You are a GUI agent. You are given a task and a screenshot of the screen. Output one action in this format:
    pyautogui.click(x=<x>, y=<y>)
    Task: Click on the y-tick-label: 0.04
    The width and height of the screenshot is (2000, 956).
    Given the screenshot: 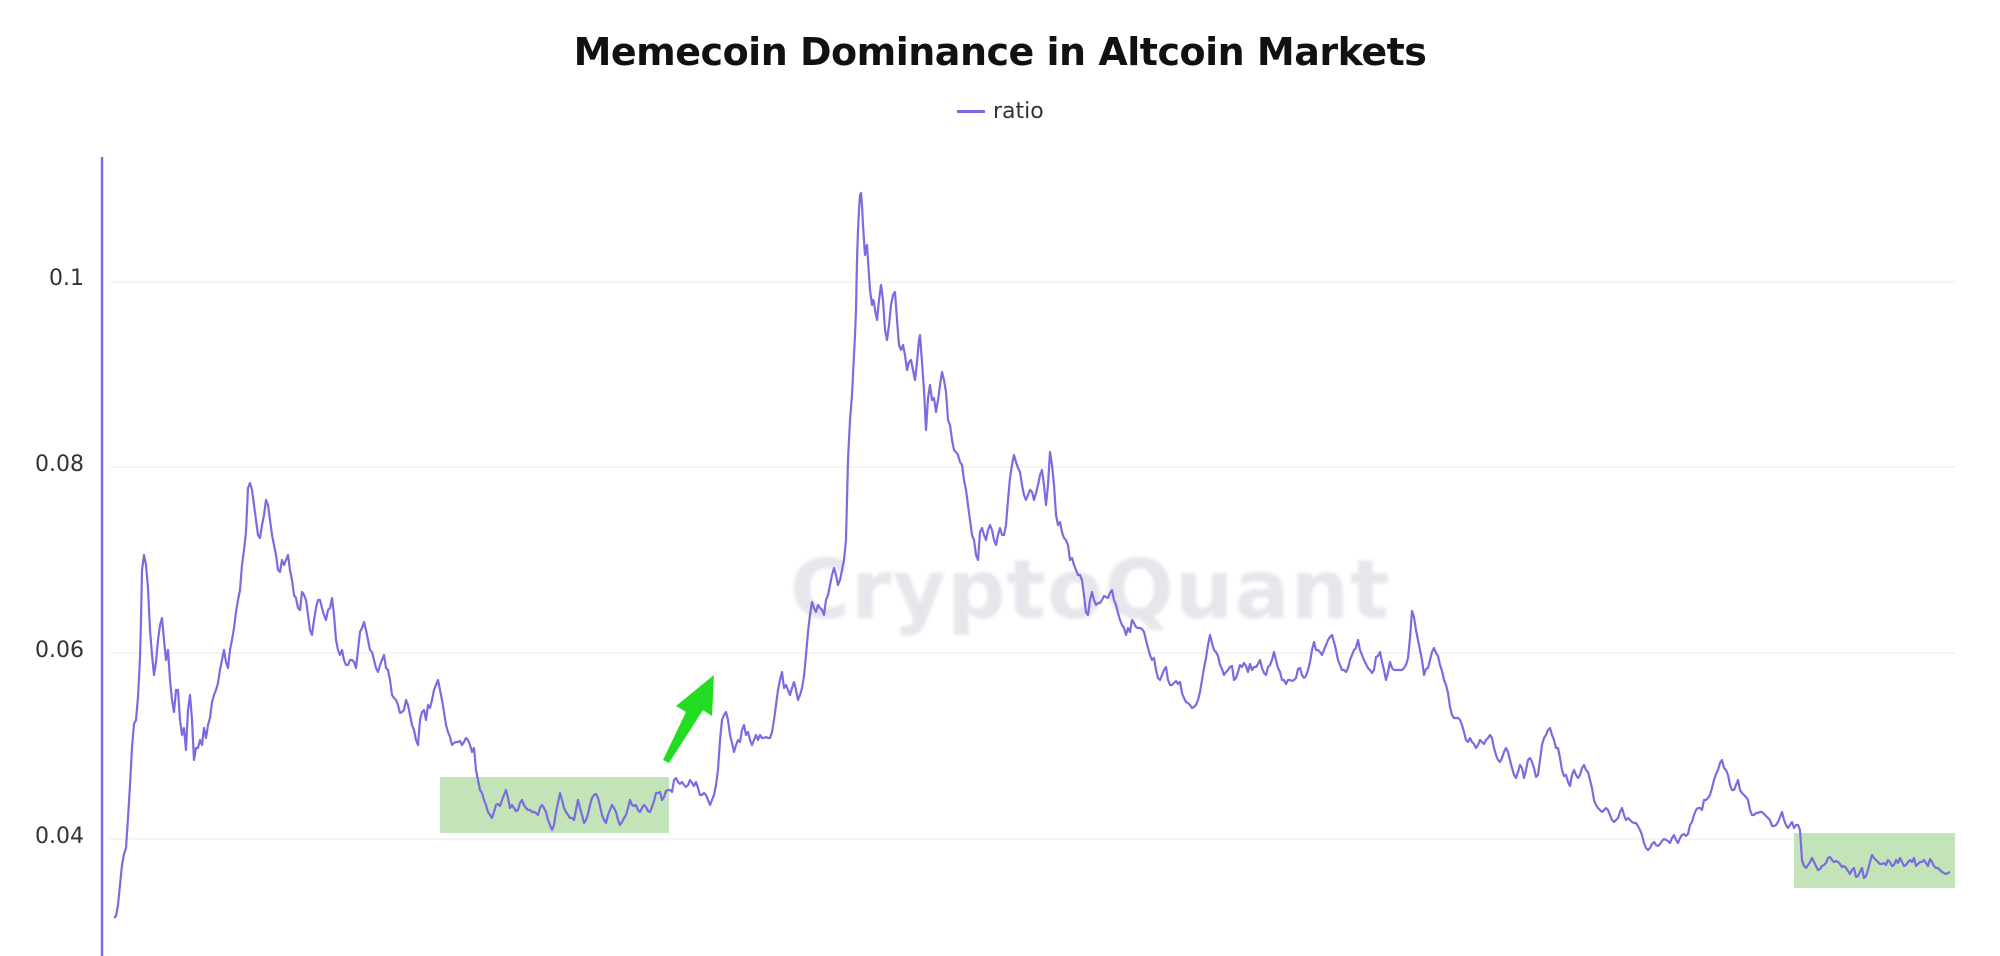 What is the action you would take?
    pyautogui.click(x=59, y=836)
    